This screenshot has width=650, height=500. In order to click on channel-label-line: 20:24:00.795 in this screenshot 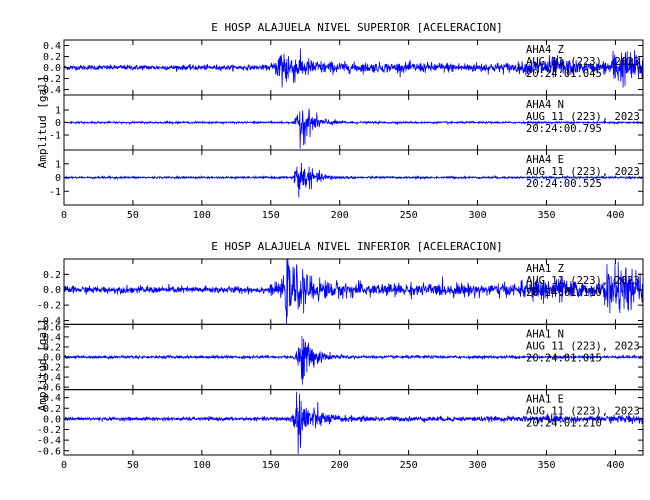, I will do `click(564, 129)`.